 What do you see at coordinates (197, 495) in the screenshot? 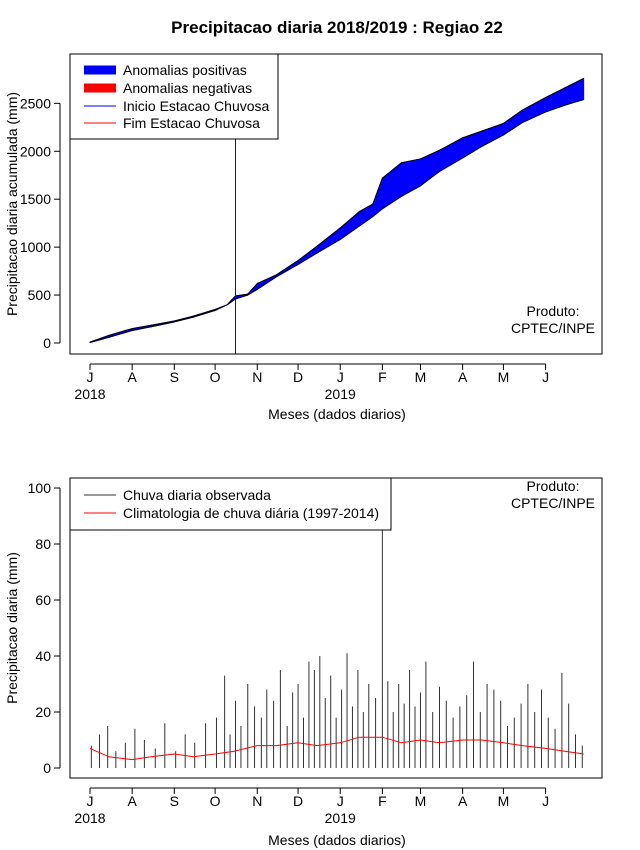
I see `legend-label-observed: Chuva diaria observada` at bounding box center [197, 495].